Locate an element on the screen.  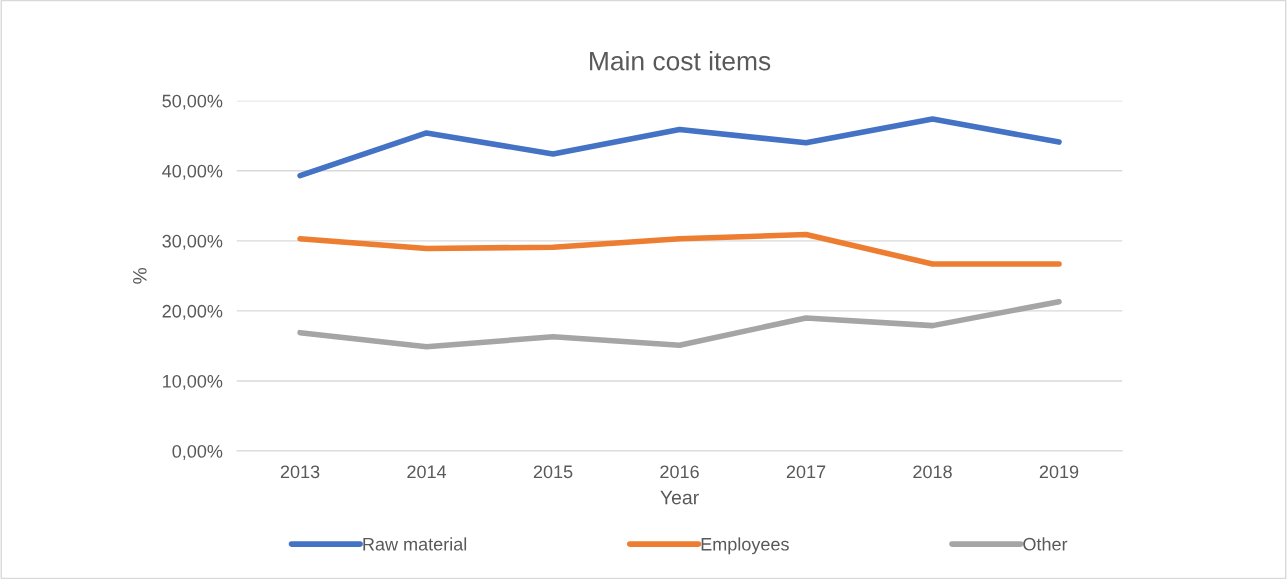
legend-label: Other is located at coordinates (1045, 544).